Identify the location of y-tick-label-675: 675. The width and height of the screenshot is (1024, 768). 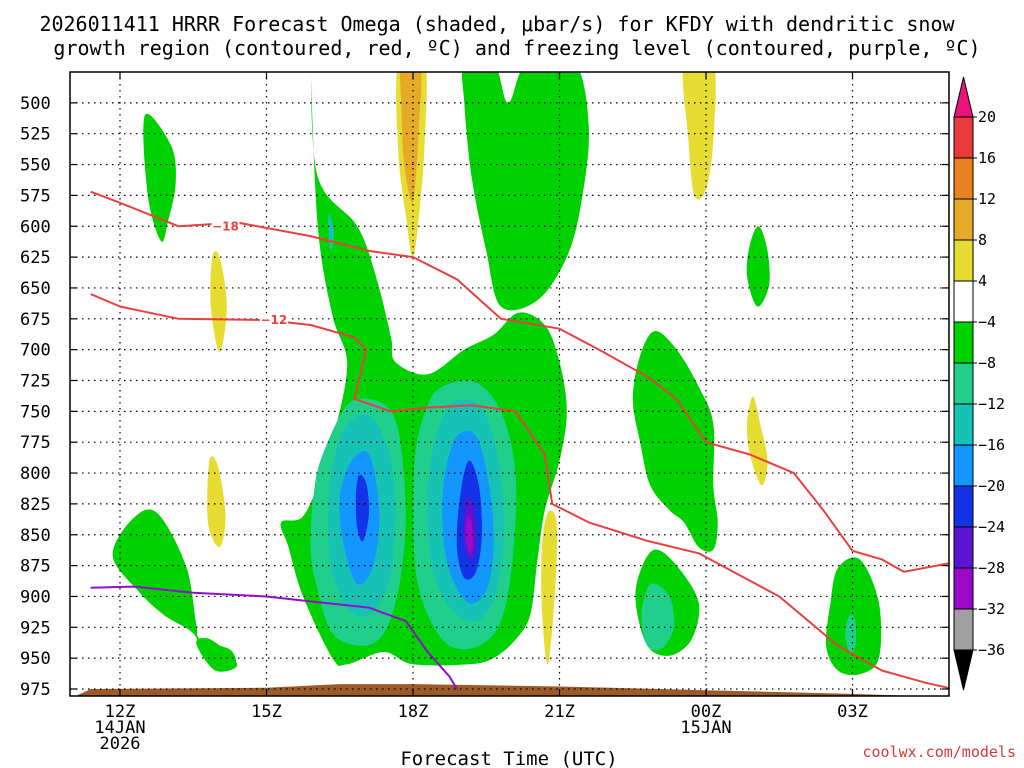
(35, 320).